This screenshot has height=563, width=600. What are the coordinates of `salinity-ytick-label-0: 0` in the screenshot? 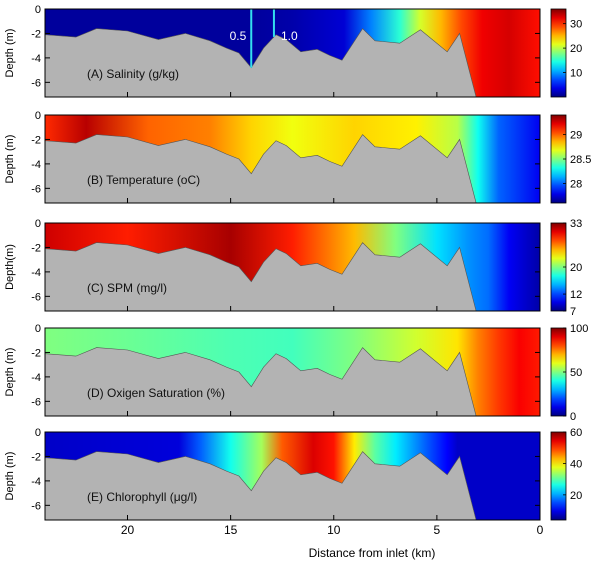 It's located at (38, 10).